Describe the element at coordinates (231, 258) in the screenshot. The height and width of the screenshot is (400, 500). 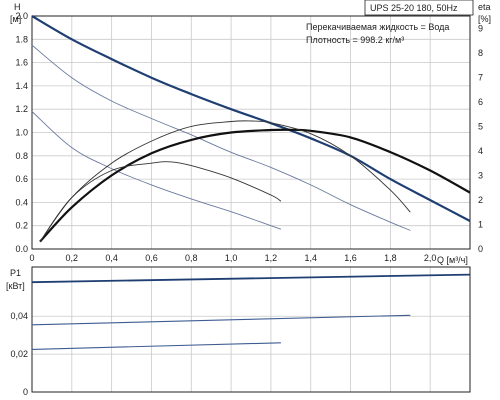
I see `x-tick-label: 1,0` at that location.